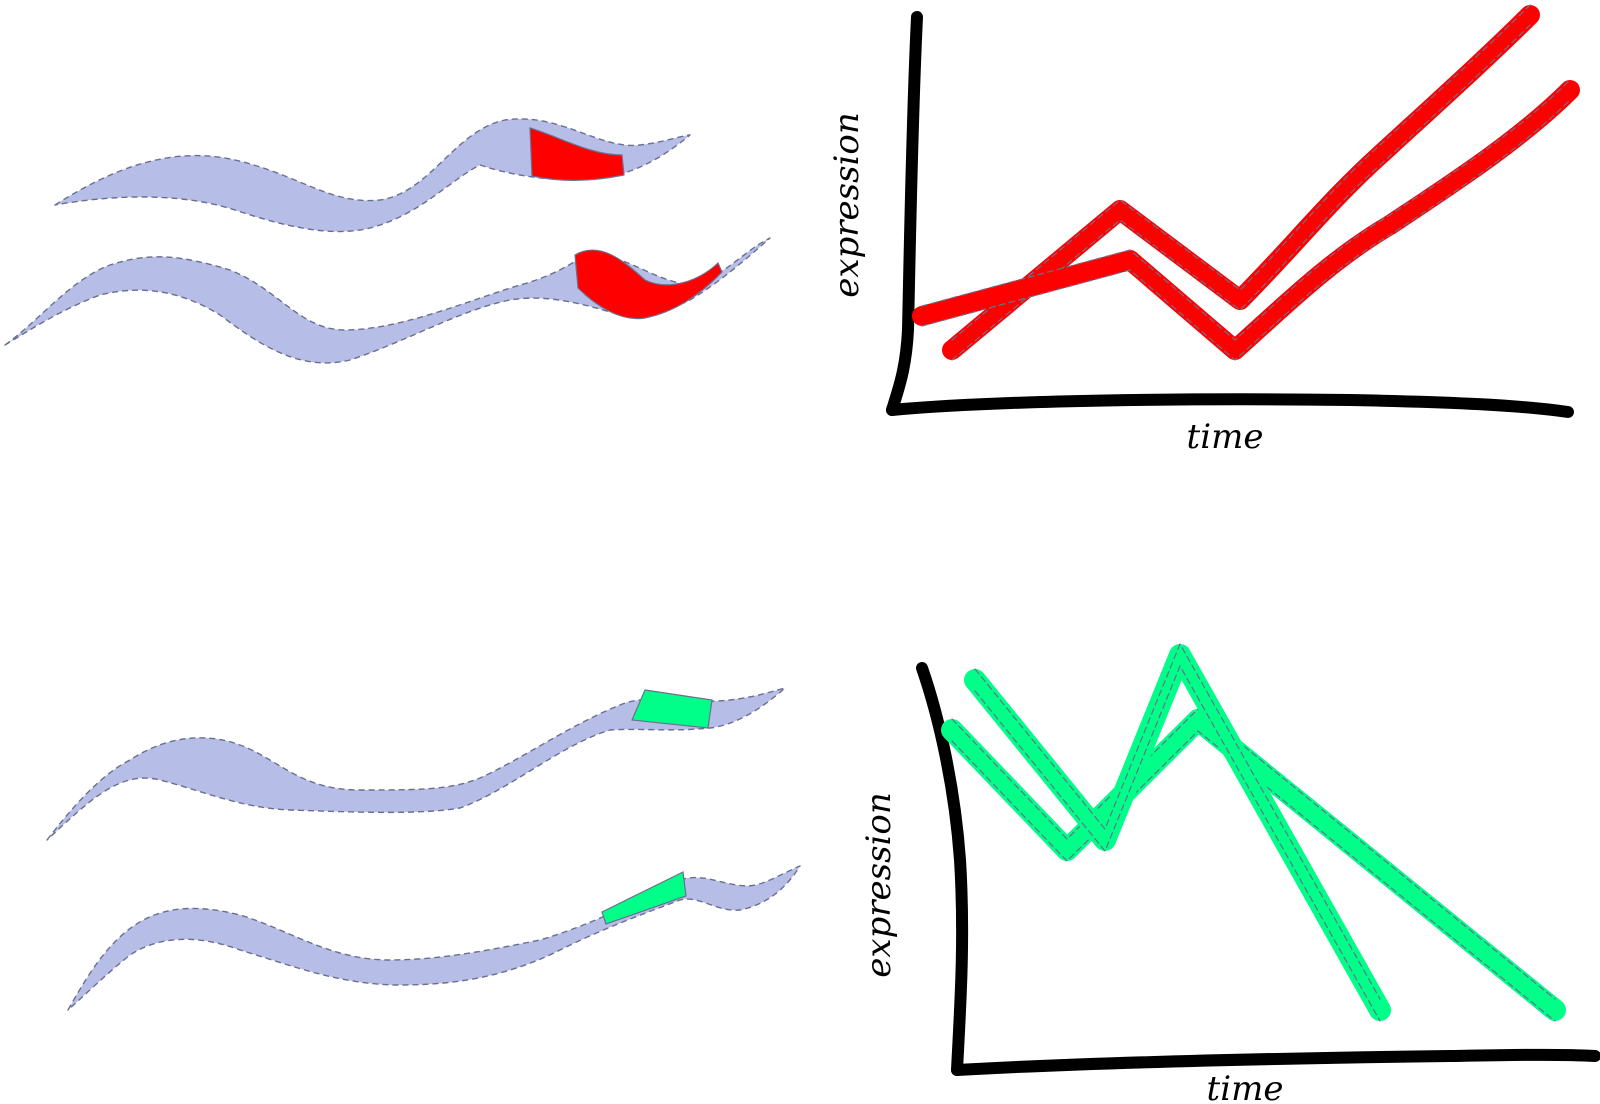 The image size is (1600, 1104). Describe the element at coordinates (879, 885) in the screenshot. I see `bottom-plot-ylabel: expression` at that location.